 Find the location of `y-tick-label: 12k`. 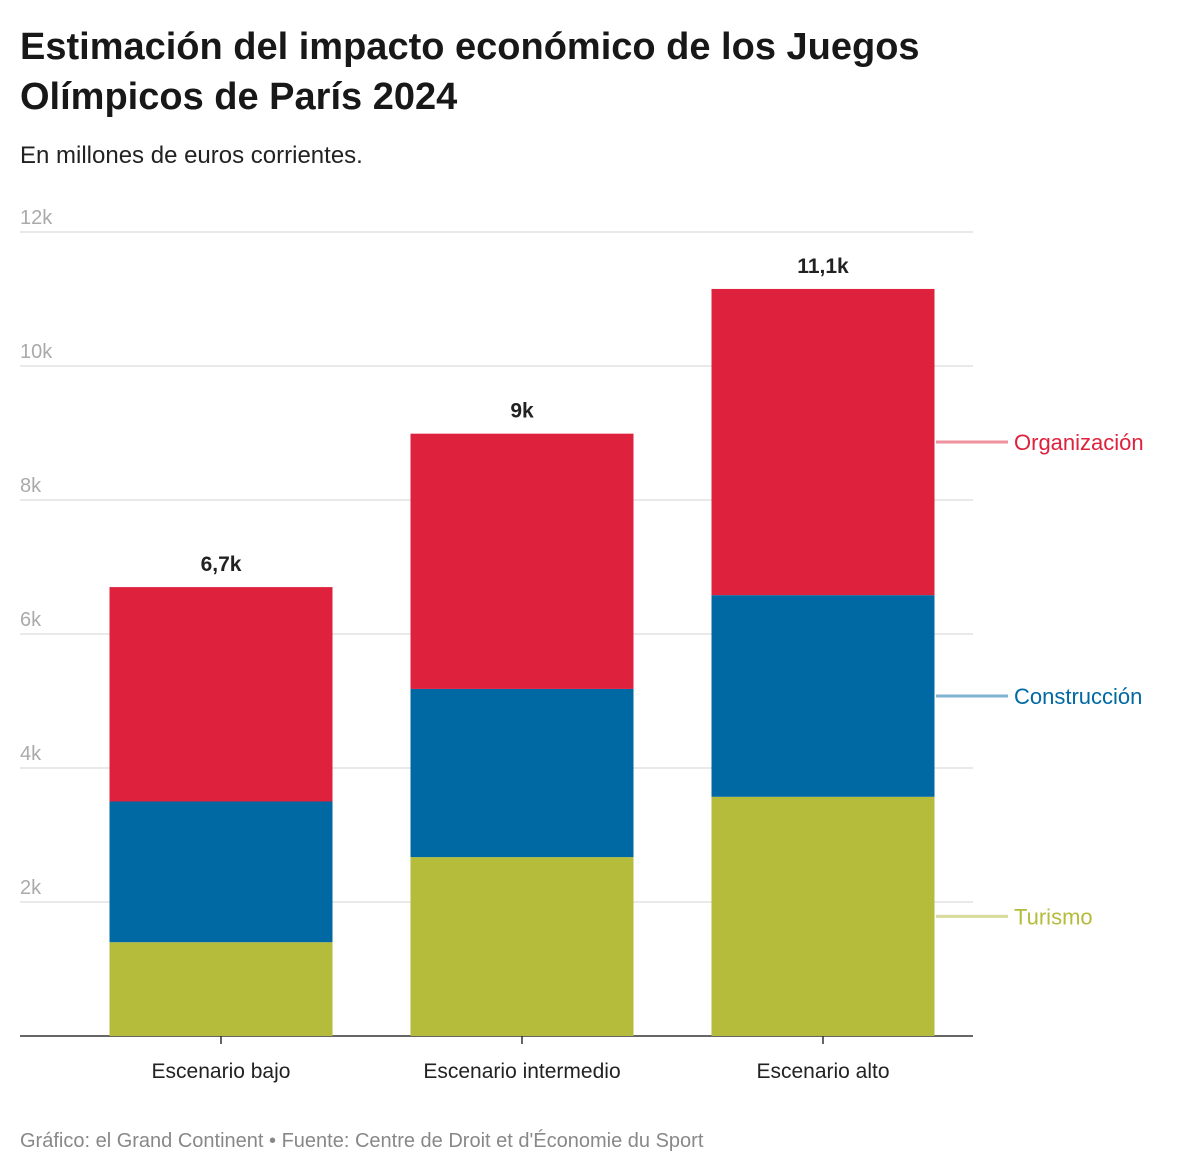

y-tick-label: 12k is located at coordinates (36, 218).